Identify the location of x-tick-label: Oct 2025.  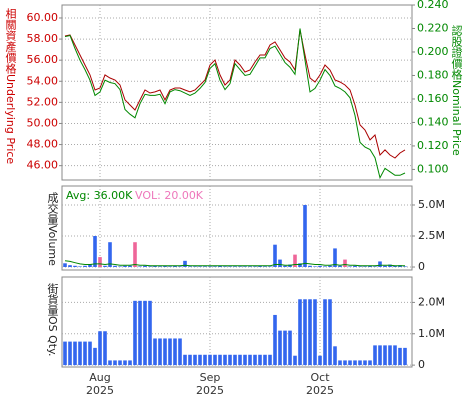
(320, 384).